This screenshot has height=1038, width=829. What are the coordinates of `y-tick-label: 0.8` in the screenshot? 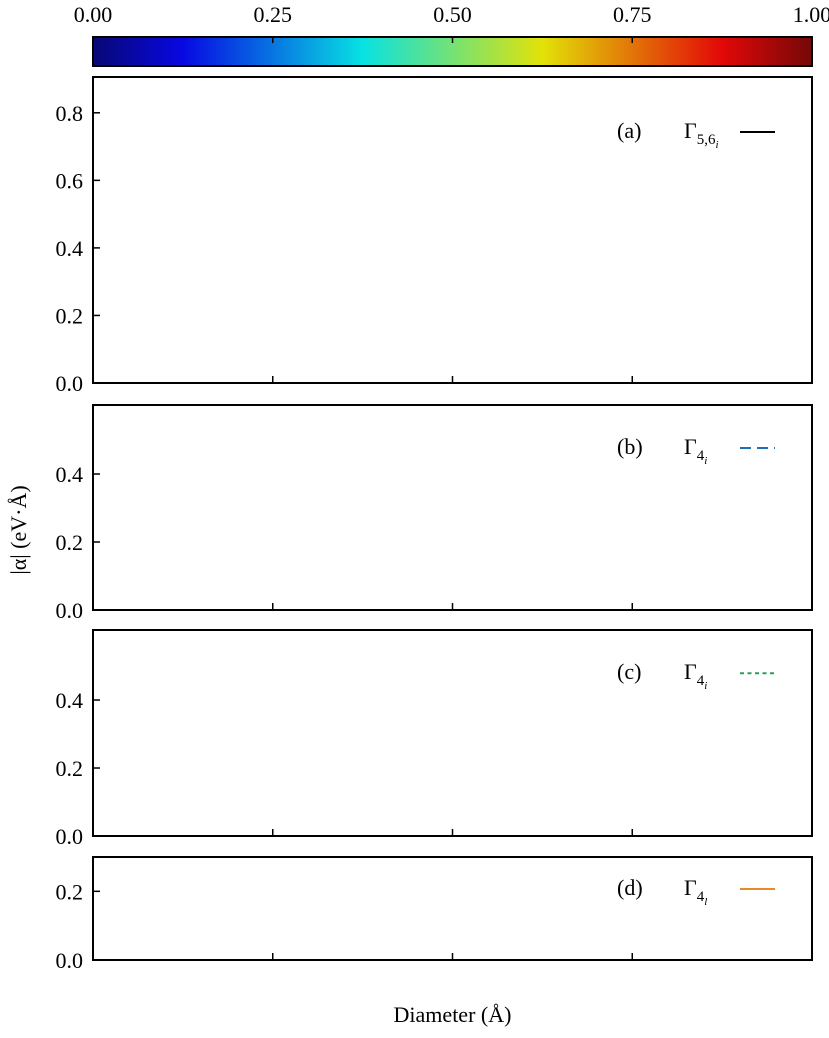 It's located at (70, 113).